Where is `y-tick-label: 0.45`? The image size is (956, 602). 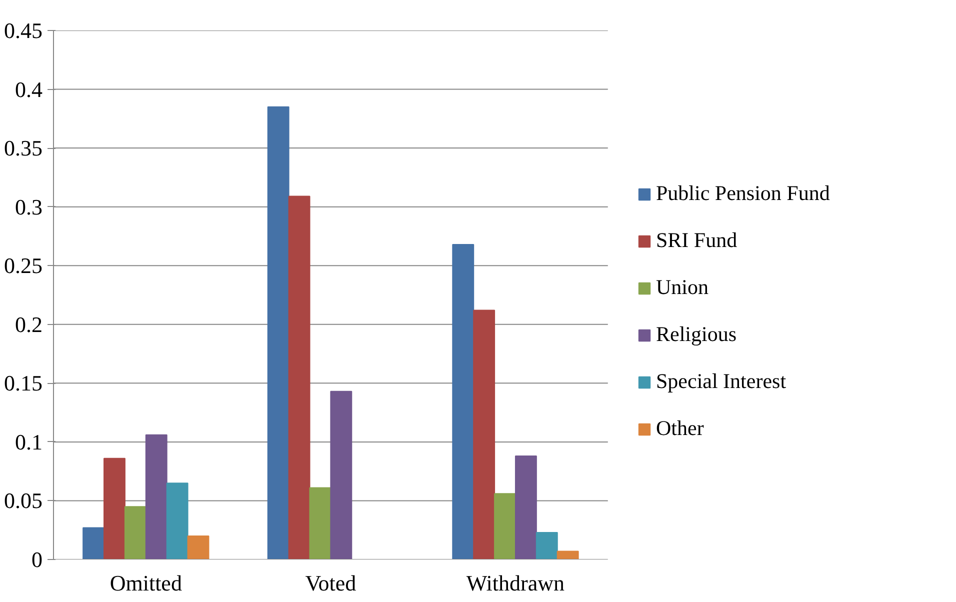
y-tick-label: 0.45 is located at coordinates (23, 30).